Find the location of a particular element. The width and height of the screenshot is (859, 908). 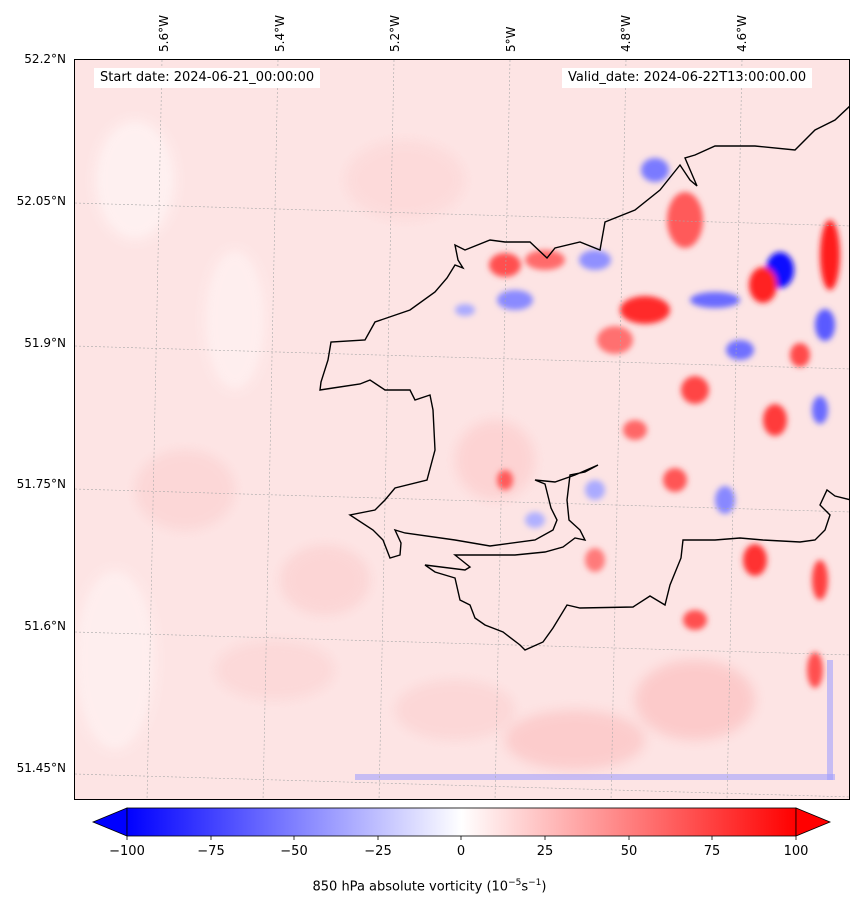

lon-label-4.6w: 4.6°W is located at coordinates (742, 33).